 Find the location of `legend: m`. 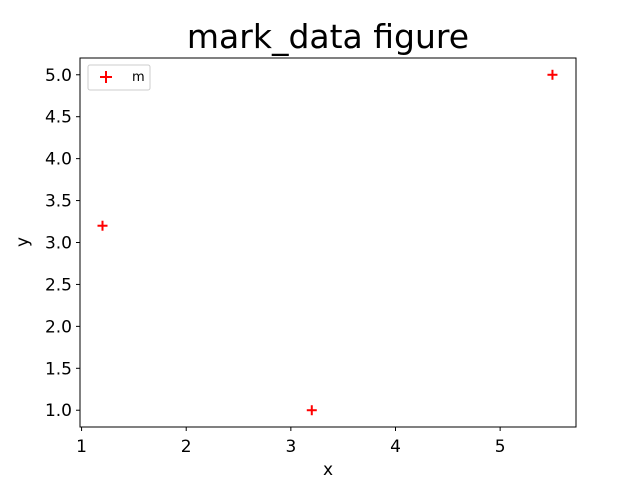

legend: m is located at coordinates (119, 77).